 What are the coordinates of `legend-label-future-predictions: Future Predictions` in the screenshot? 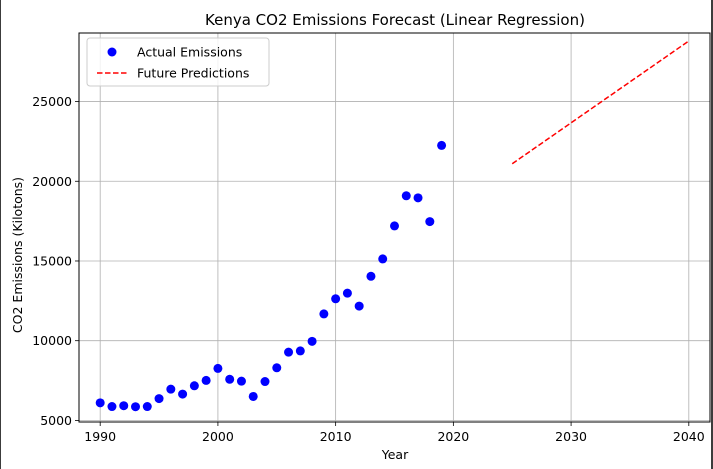 It's located at (193, 73).